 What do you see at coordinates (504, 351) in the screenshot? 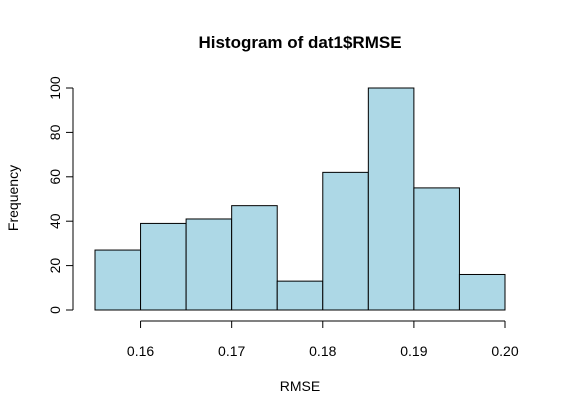
I see `x-tick-label: 0.20` at bounding box center [504, 351].